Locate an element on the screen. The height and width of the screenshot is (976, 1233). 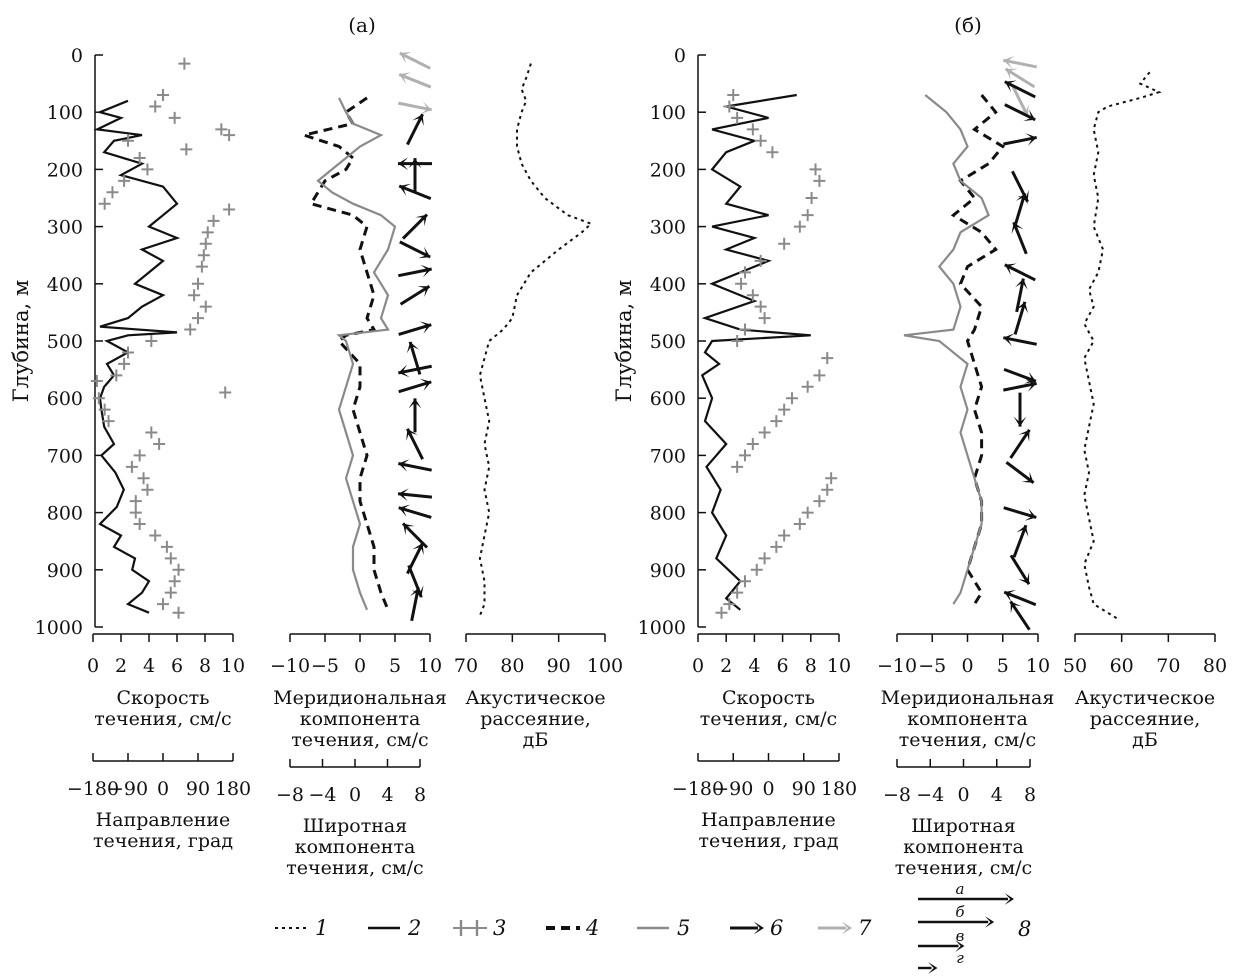
legend-number: 3 is located at coordinates (499, 928).